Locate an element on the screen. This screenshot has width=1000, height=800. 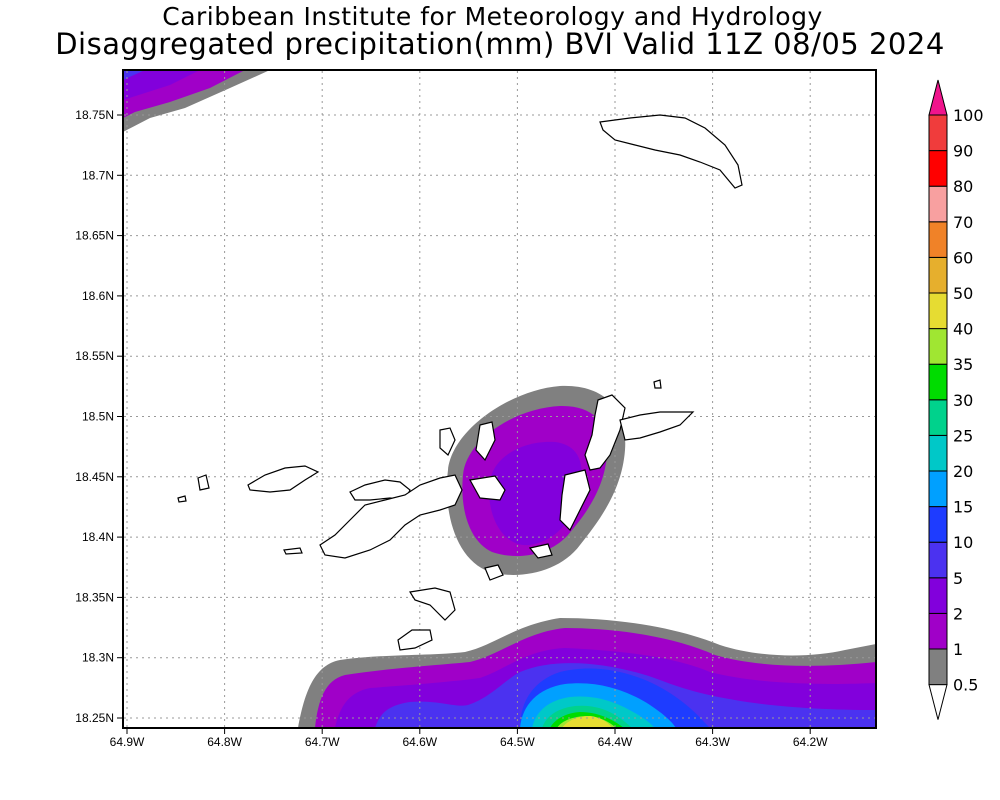
island-little-thatch is located at coordinates (203, 482).